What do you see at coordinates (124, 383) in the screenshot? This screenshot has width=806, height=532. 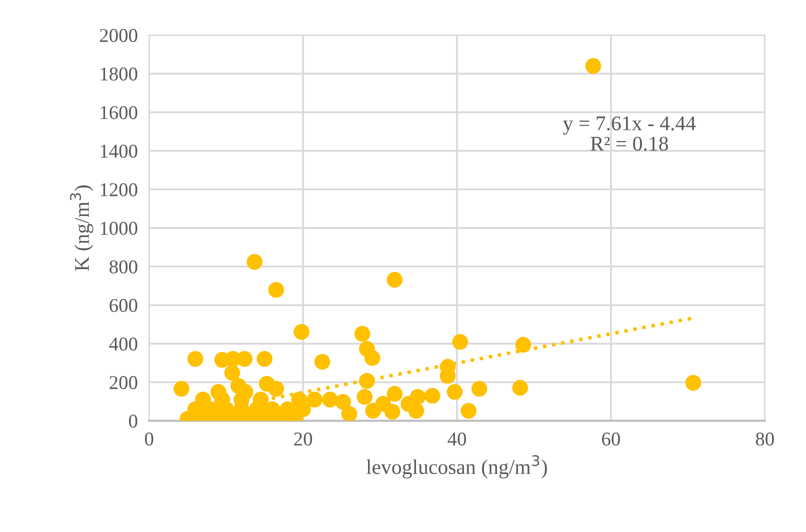 I see `y-tick-label: 200` at bounding box center [124, 383].